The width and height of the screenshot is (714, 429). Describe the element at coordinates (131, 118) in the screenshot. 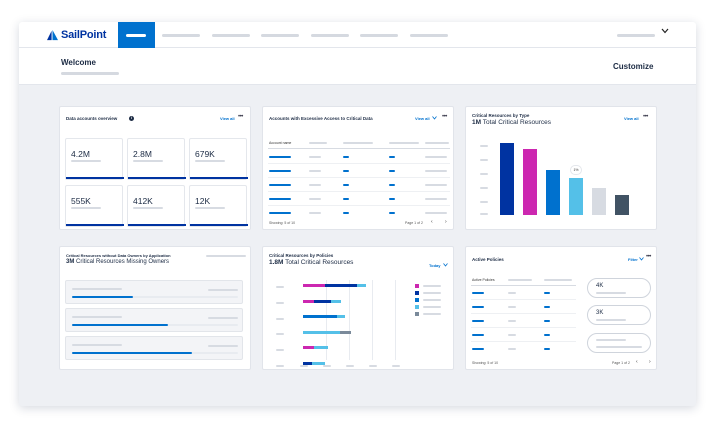

I see `info-icon: i` at that location.